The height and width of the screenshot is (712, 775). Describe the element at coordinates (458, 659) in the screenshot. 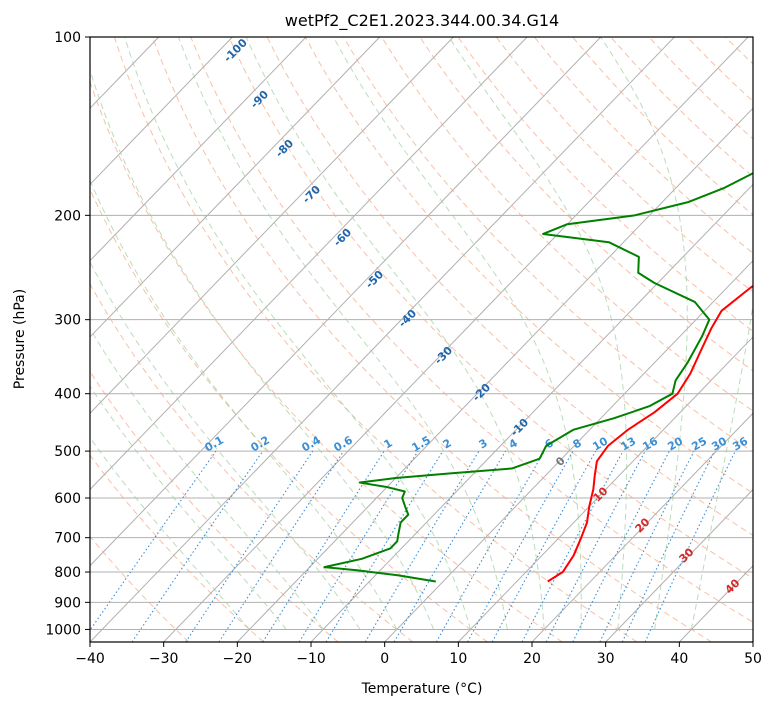

I see `x-tick-label: 10` at that location.